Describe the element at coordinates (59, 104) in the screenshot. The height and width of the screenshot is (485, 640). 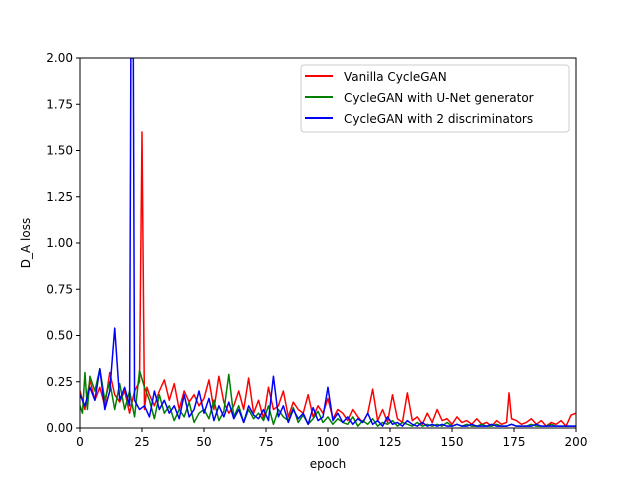
I see `y-tick-label: 1.75` at that location.